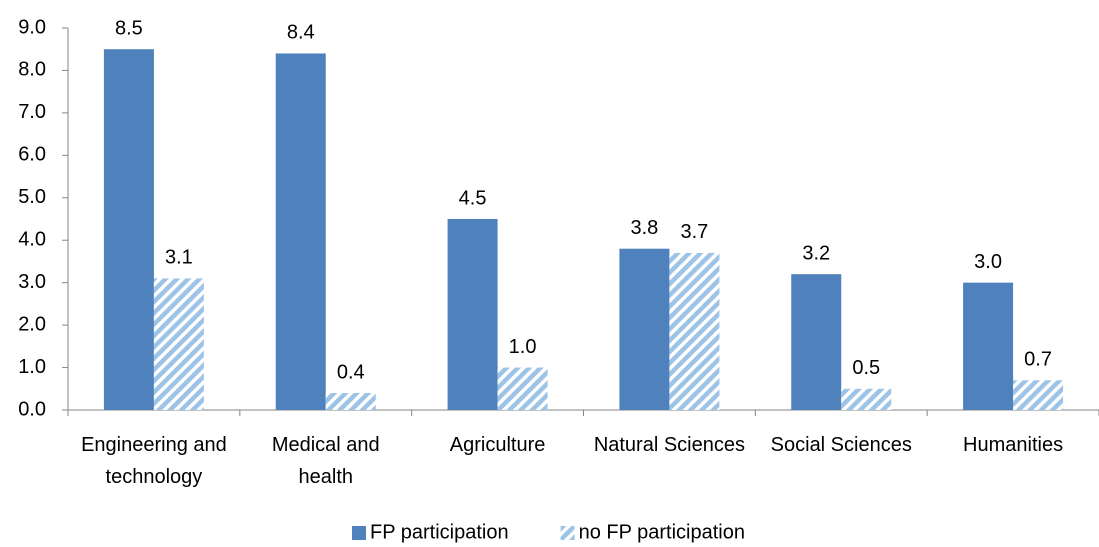  I want to click on data-label: 1.0, so click(523, 347).